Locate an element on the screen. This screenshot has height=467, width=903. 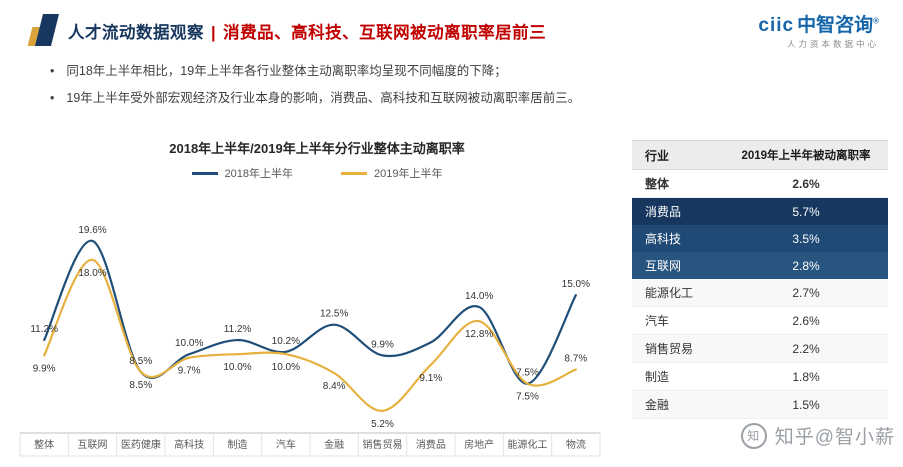
industry-cell: 互联网 is located at coordinates (663, 266).